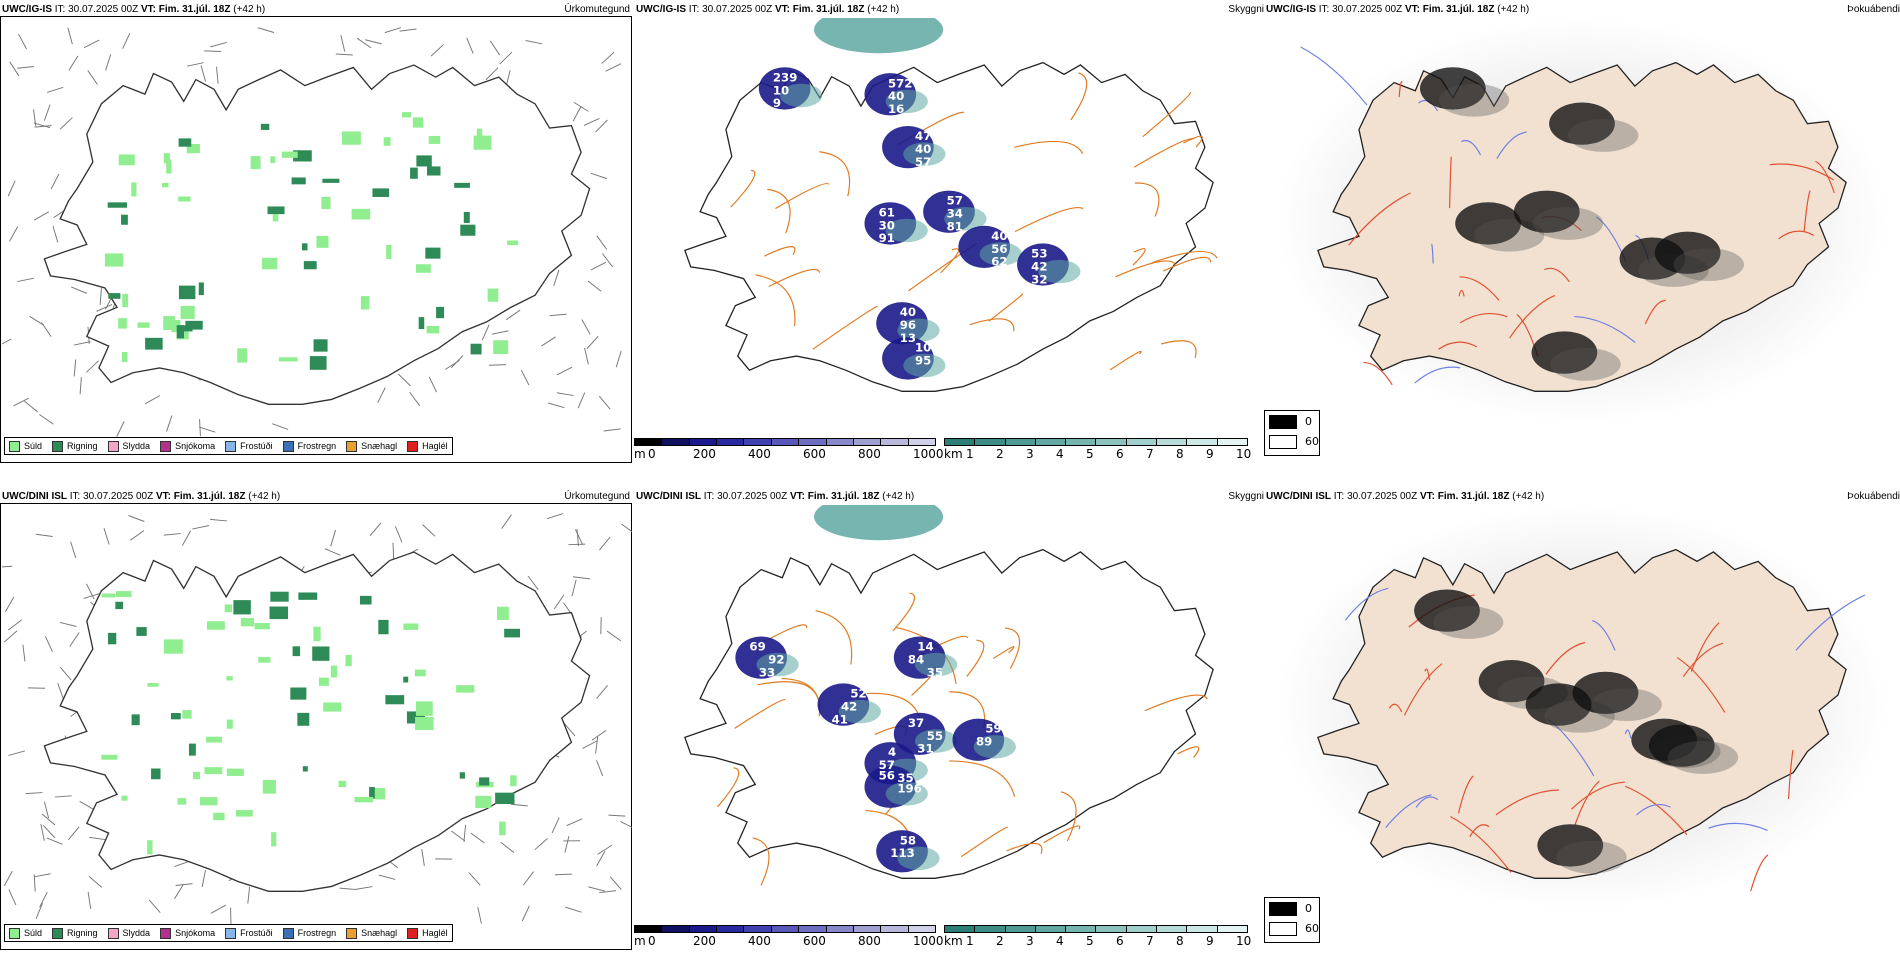  I want to click on colorbar-tick: 6, so click(1120, 941).